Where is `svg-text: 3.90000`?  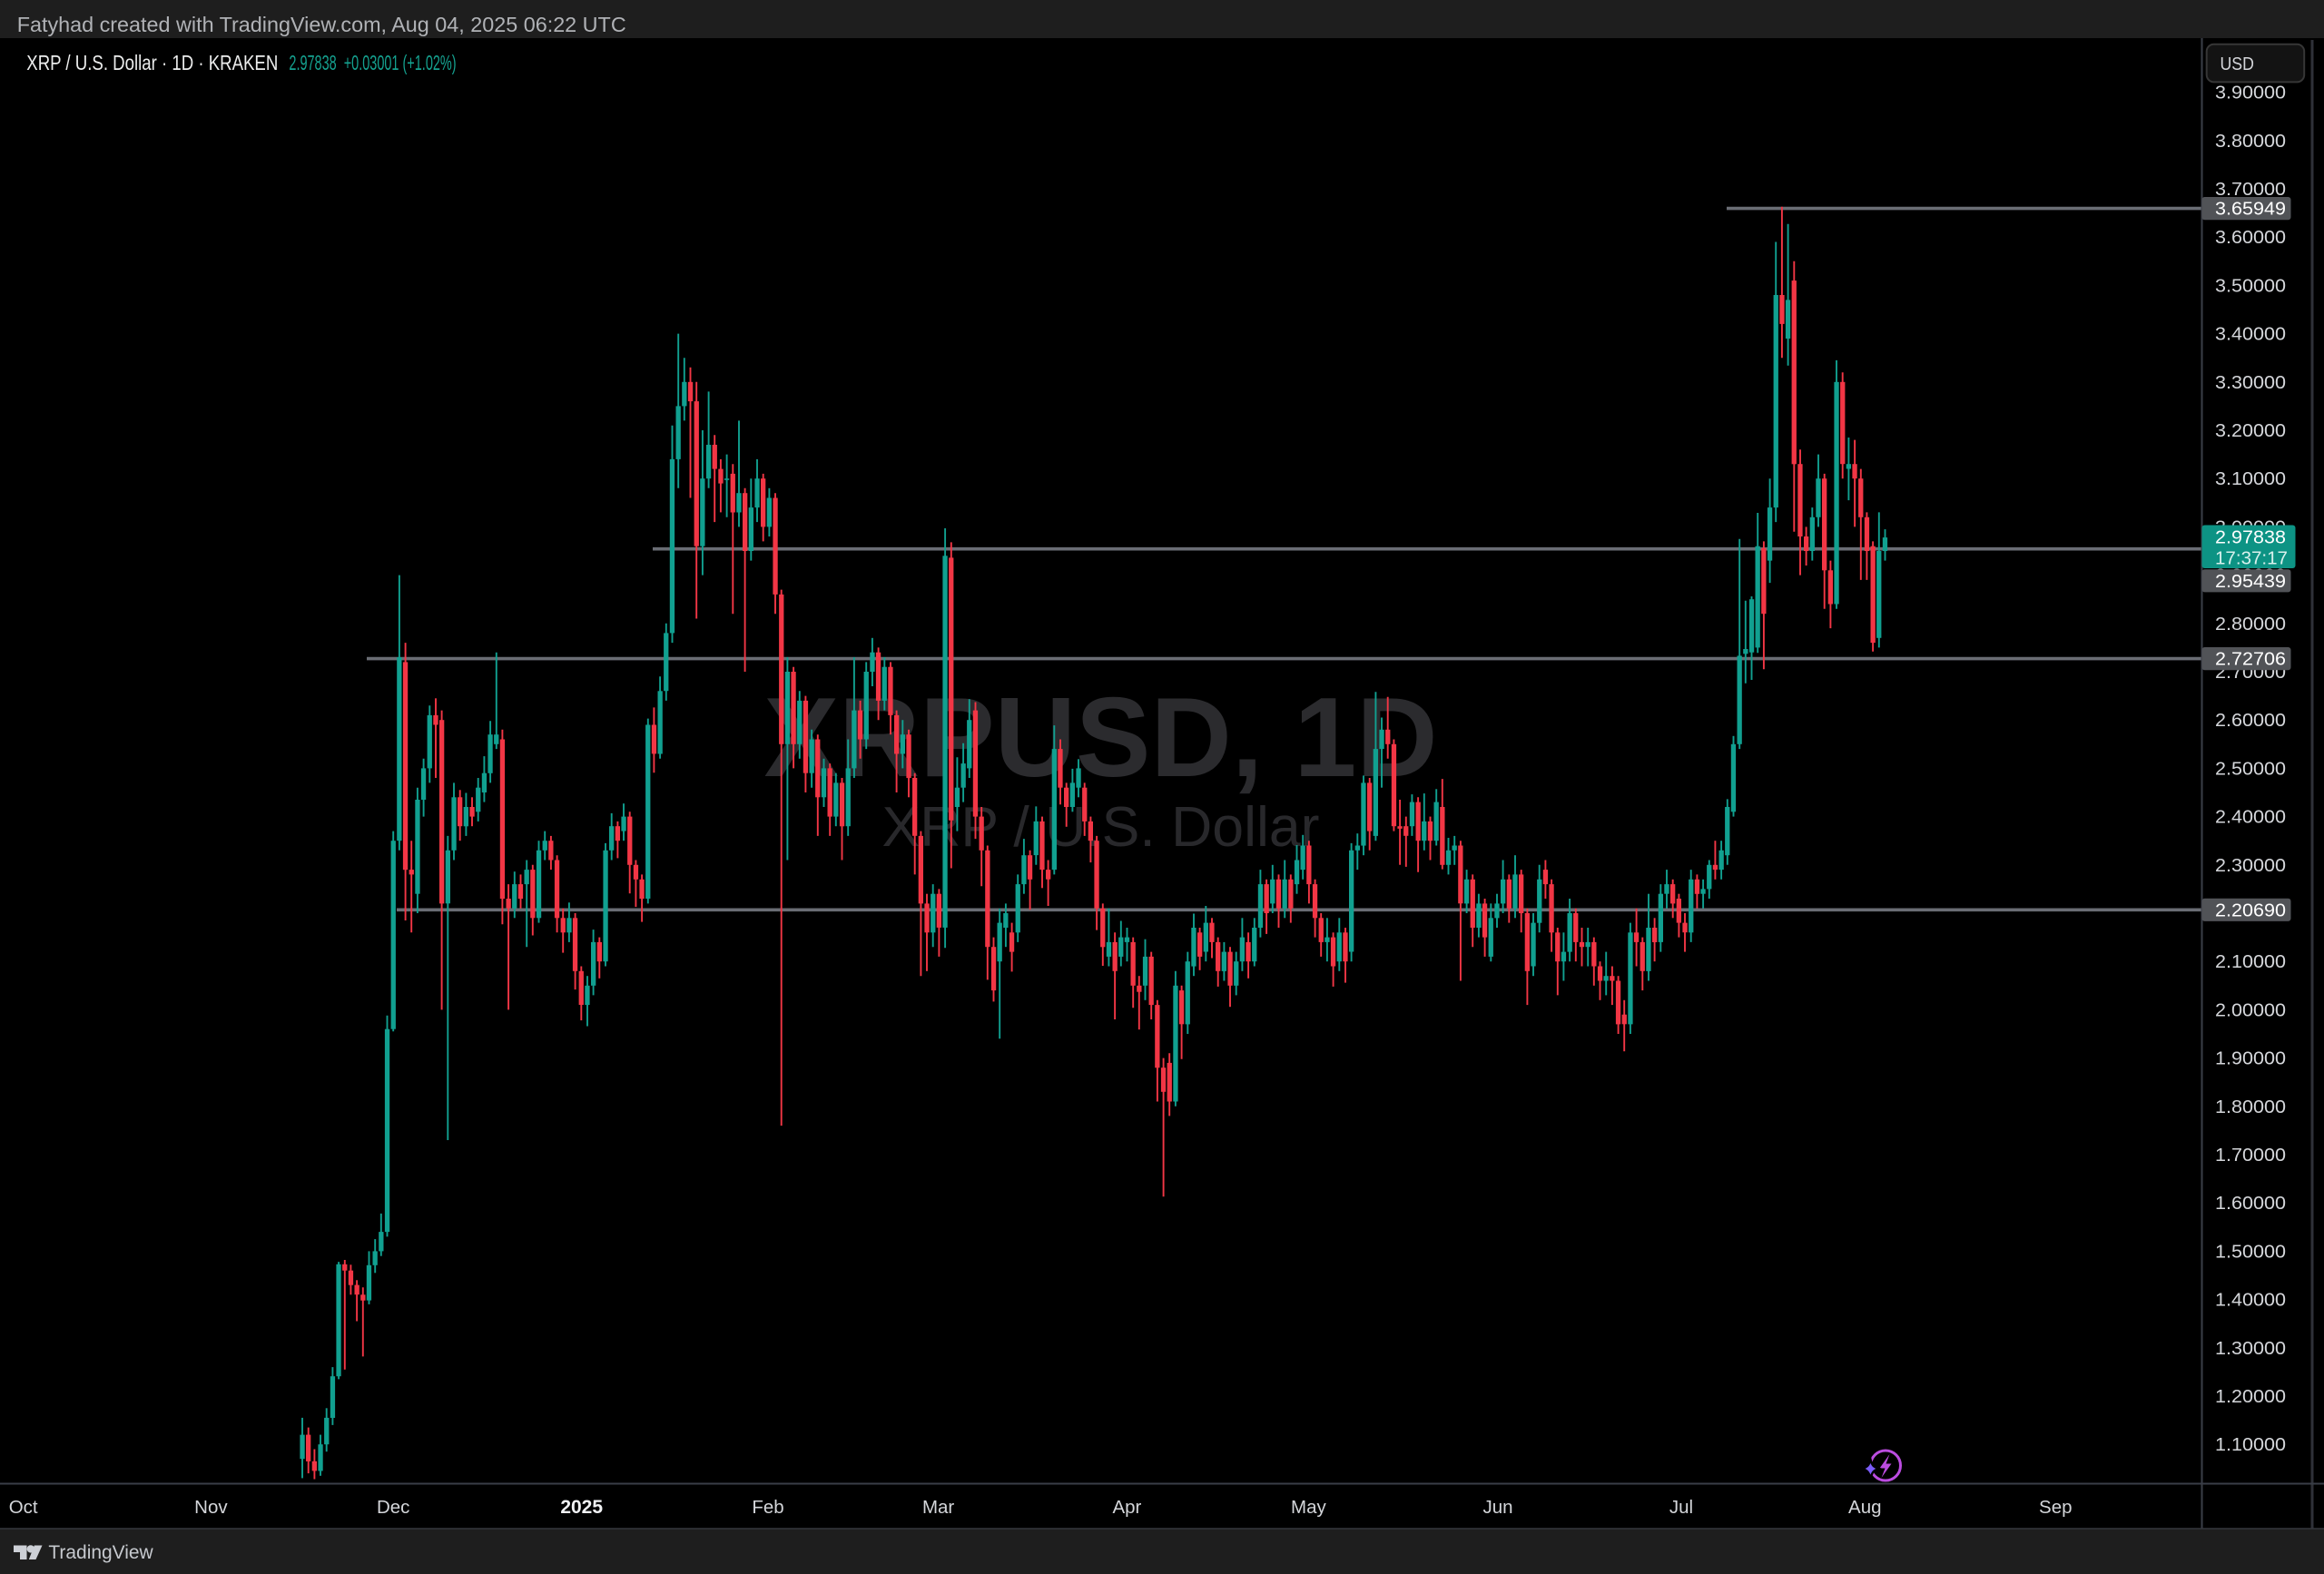
svg-text: 3.90000 is located at coordinates (2250, 93).